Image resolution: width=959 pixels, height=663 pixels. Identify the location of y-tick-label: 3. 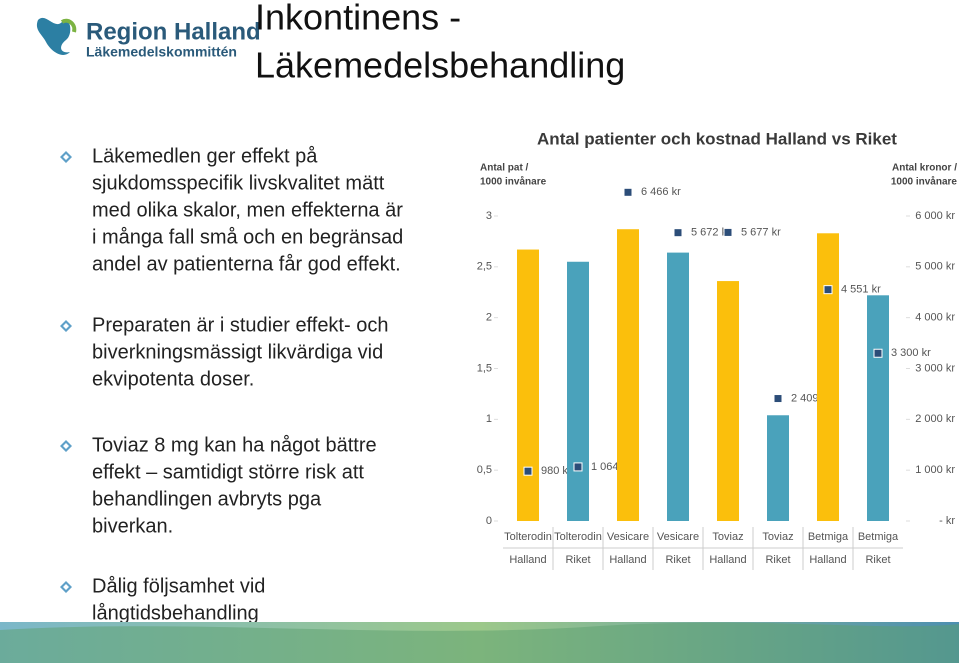
(489, 216).